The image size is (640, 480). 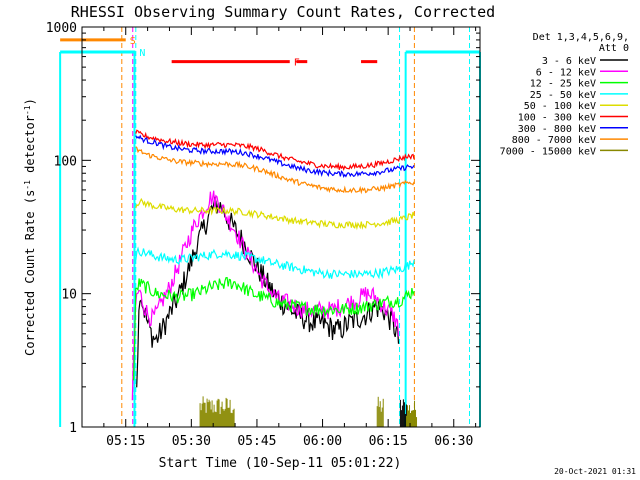 I want to click on y-axis-label: Corrected Count Rate (s-1 detector-1), so click(x=30, y=227).